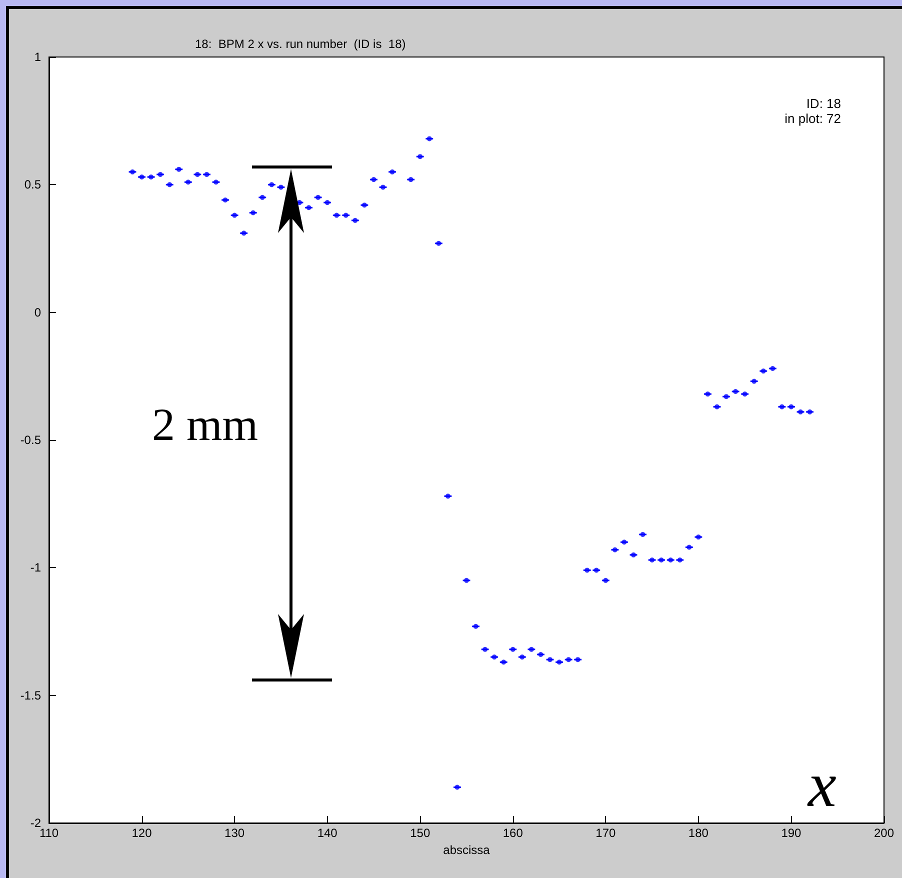  I want to click on x-tick-label: 170, so click(606, 833).